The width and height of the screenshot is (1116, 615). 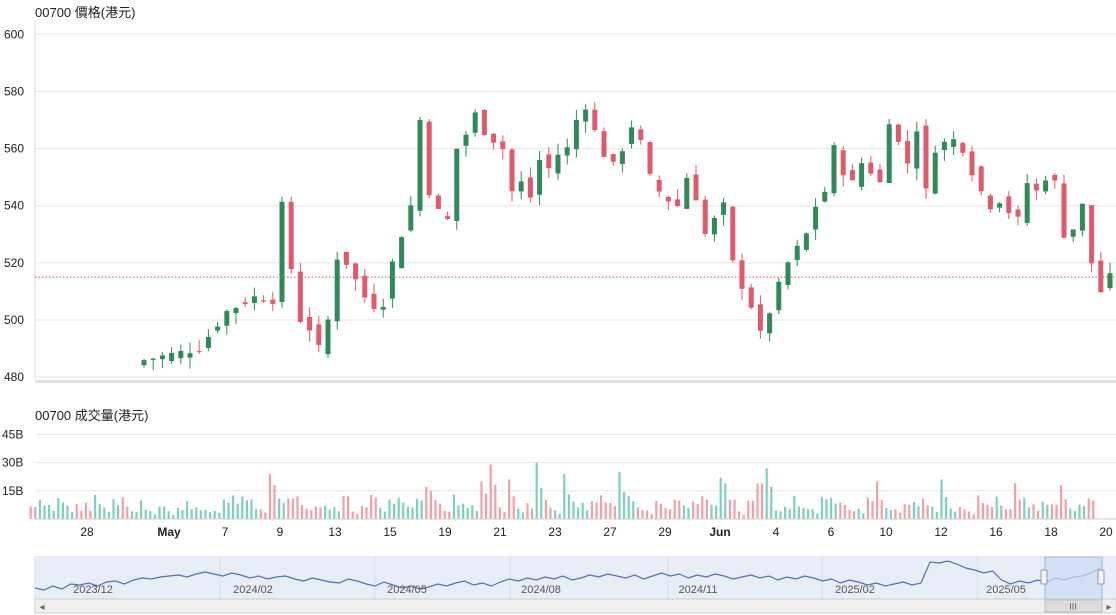 I want to click on scrollbar-thumb, so click(x=1073, y=606).